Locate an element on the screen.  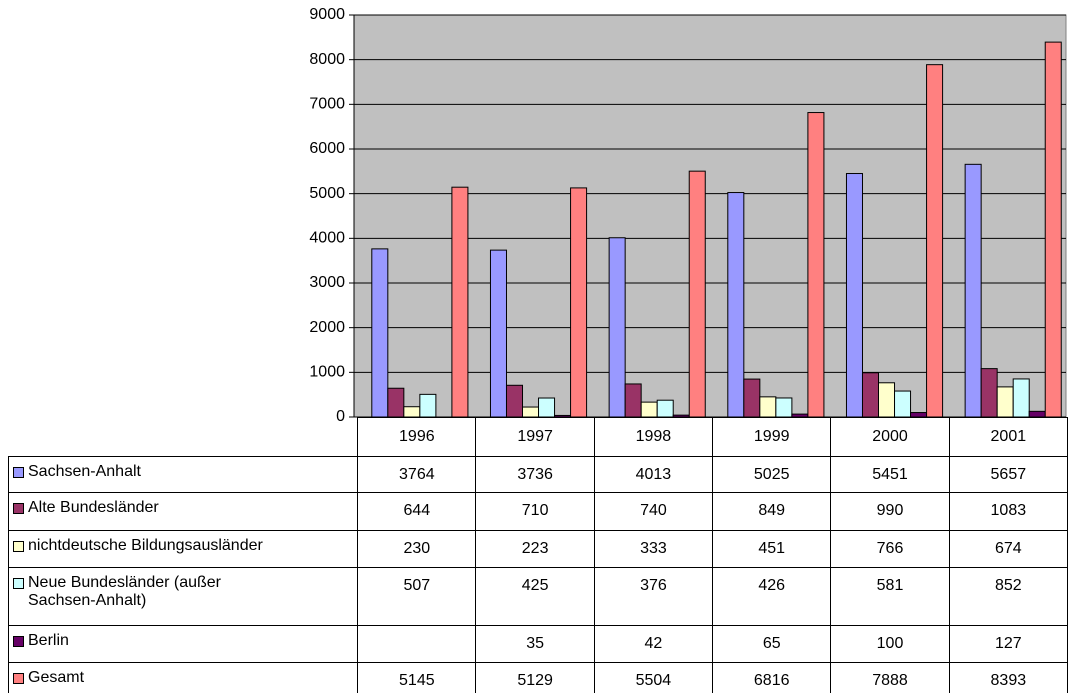
x-tick-label: 1996 is located at coordinates (417, 437).